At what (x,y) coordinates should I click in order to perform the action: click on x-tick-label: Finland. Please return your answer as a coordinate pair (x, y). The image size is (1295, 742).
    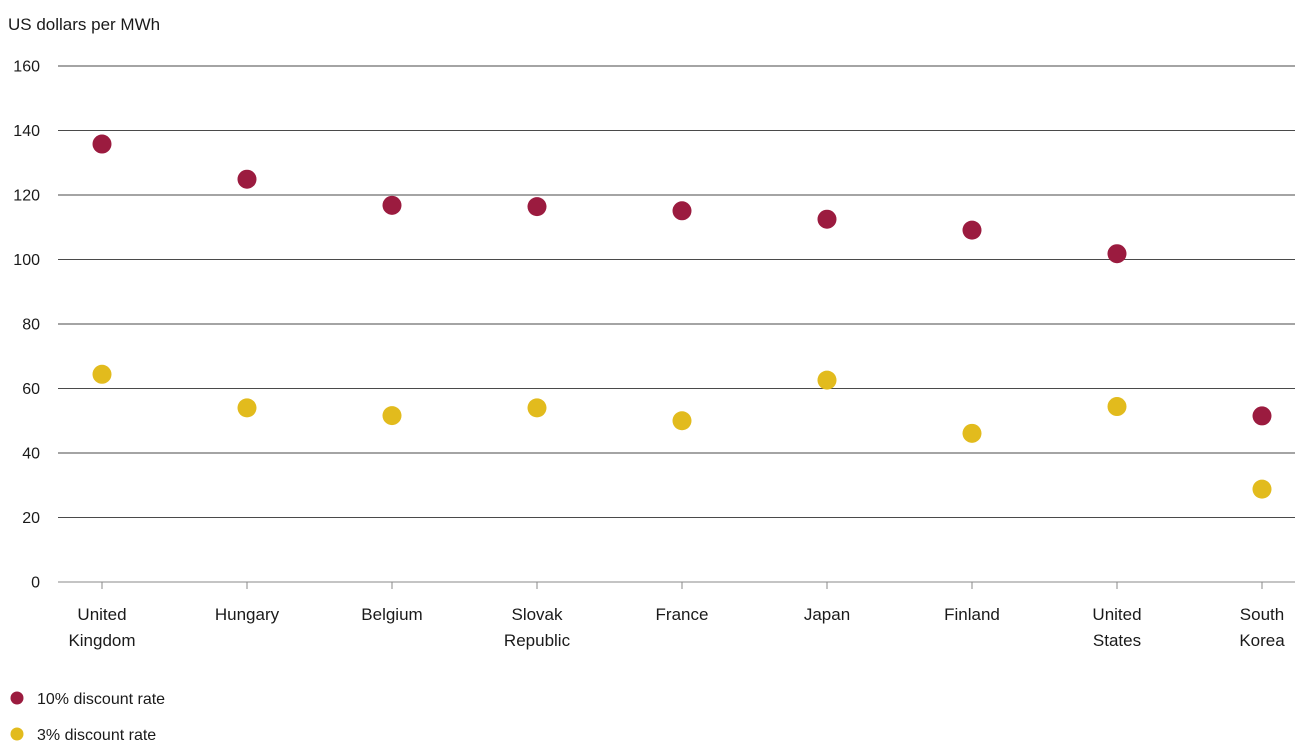
    Looking at the image, I should click on (972, 614).